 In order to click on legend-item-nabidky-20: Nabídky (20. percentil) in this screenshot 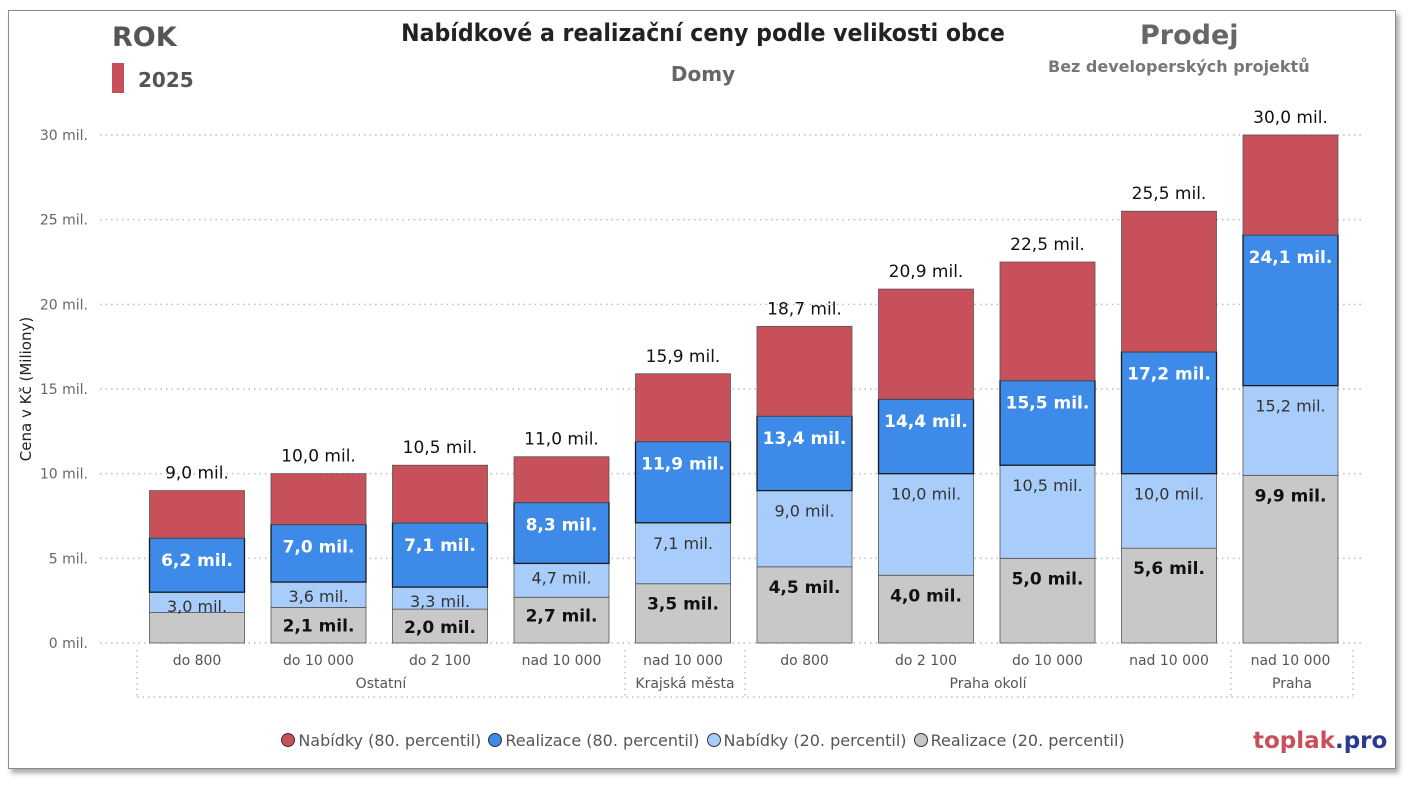, I will do `click(806, 740)`.